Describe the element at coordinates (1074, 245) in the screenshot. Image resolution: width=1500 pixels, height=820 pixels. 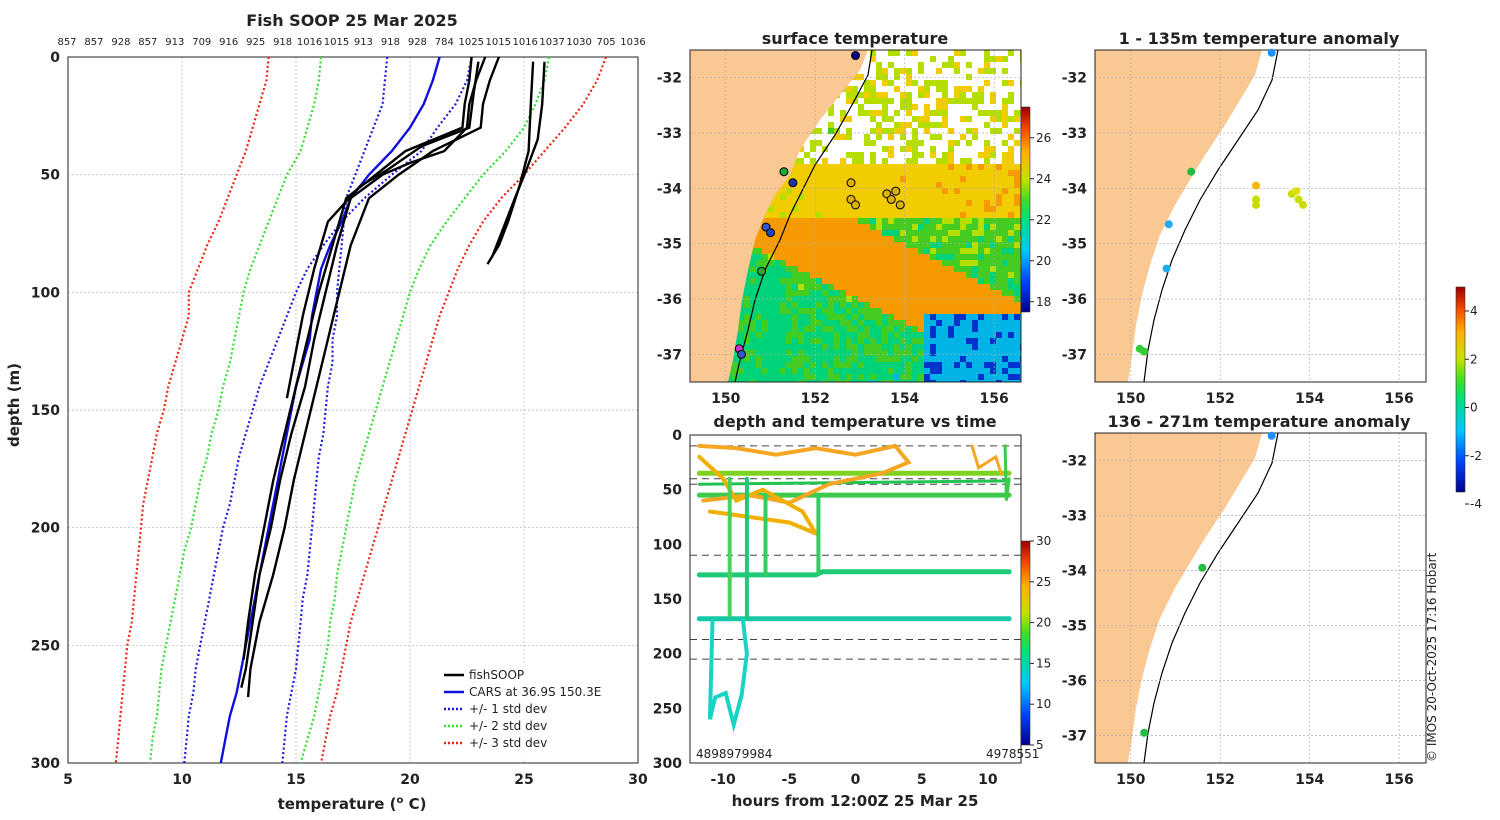
I see `anom1-ytick-label: -35` at that location.